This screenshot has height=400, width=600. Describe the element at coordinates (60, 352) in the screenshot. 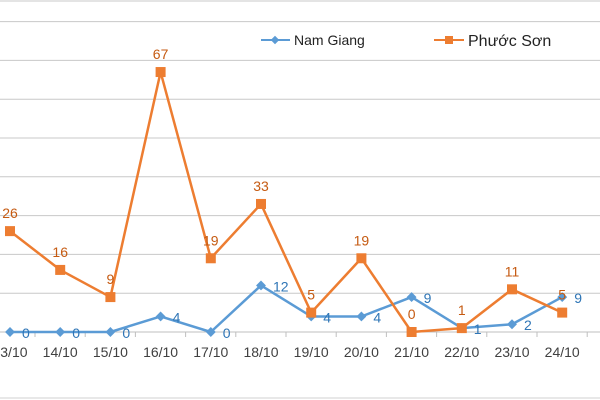

I see `x-tick-label: 14/10` at that location.